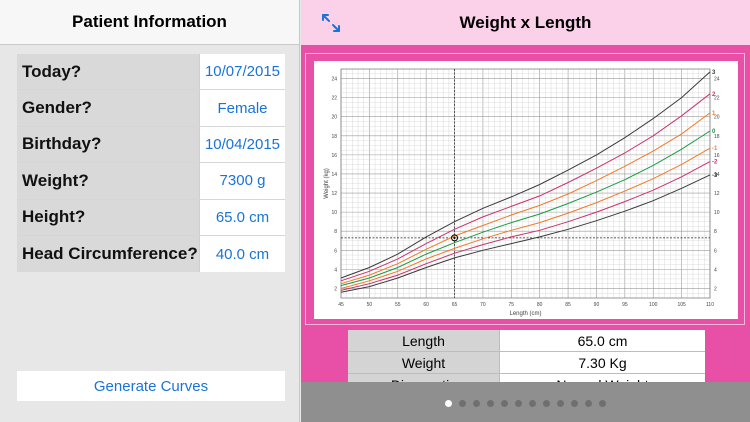  Describe the element at coordinates (108, 108) in the screenshot. I see `gender-label: Gender?` at that location.